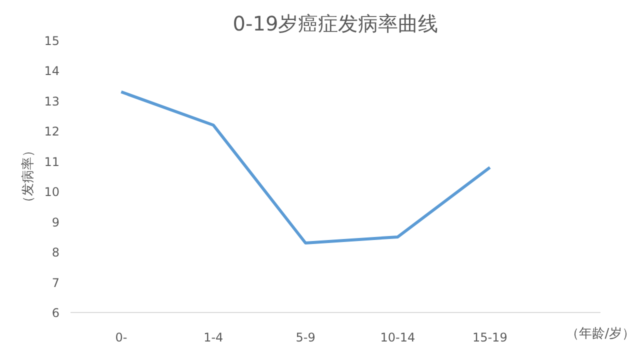 This screenshot has width=640, height=352. I want to click on x-tick-label: 5-9, so click(306, 337).